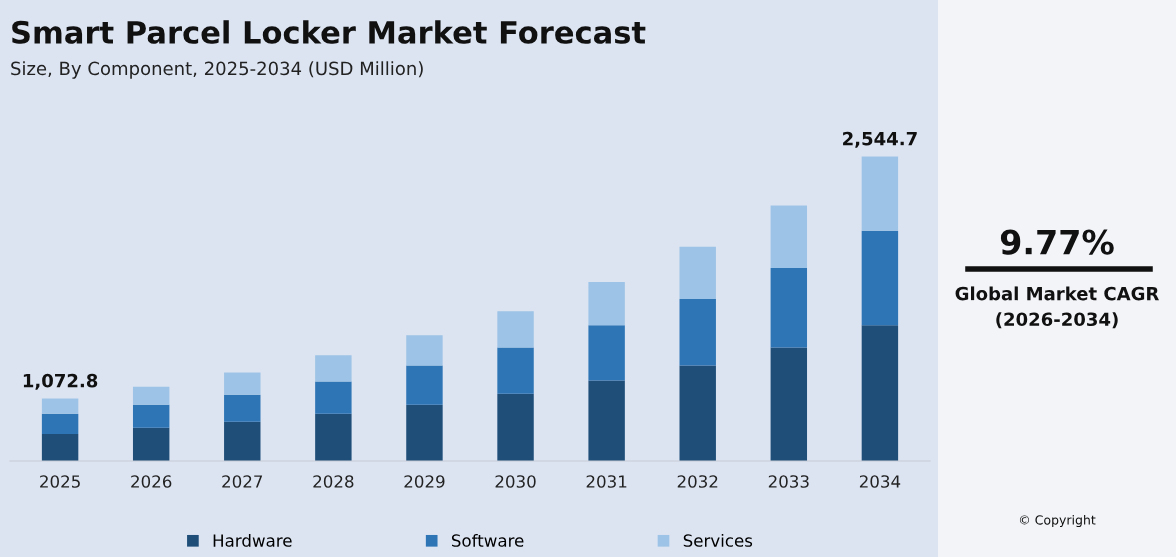 This screenshot has width=1176, height=557. Describe the element at coordinates (333, 481) in the screenshot. I see `x-tick-label: 2028` at that location.